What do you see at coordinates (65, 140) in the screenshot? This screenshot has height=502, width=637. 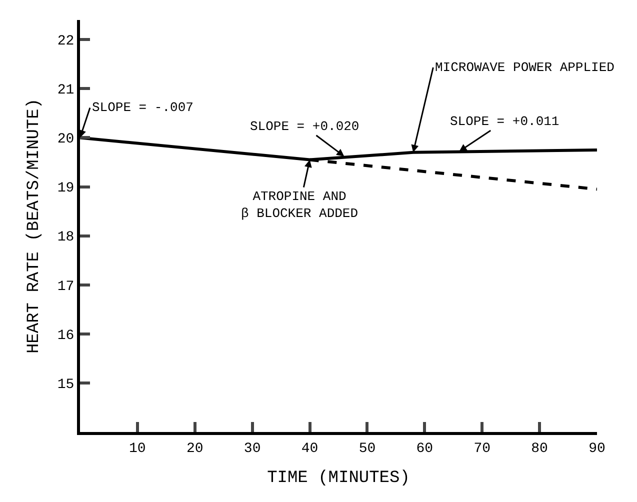 I see `y-tick-label: 20` at bounding box center [65, 140].